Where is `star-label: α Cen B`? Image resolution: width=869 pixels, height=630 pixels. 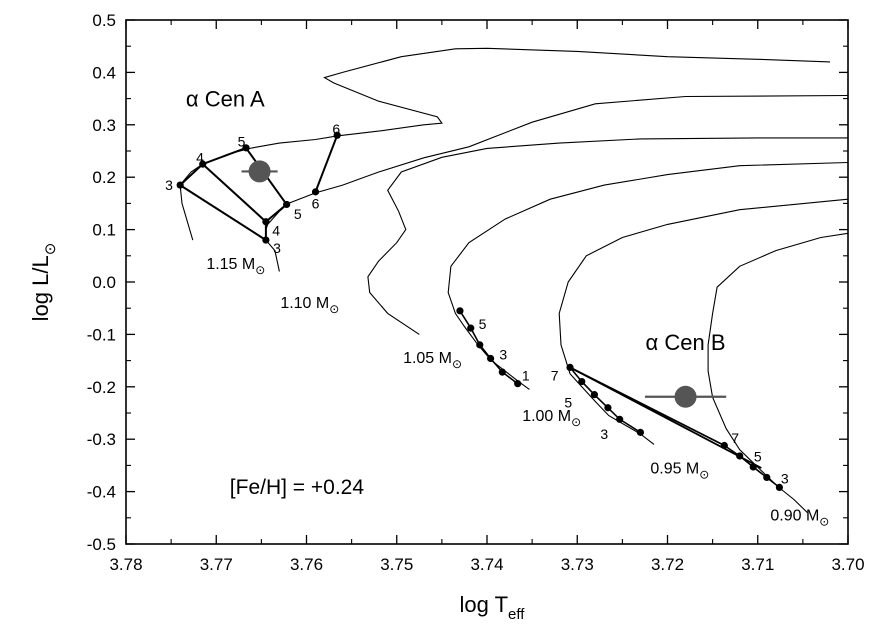
star-label: α Cen B is located at coordinates (686, 342).